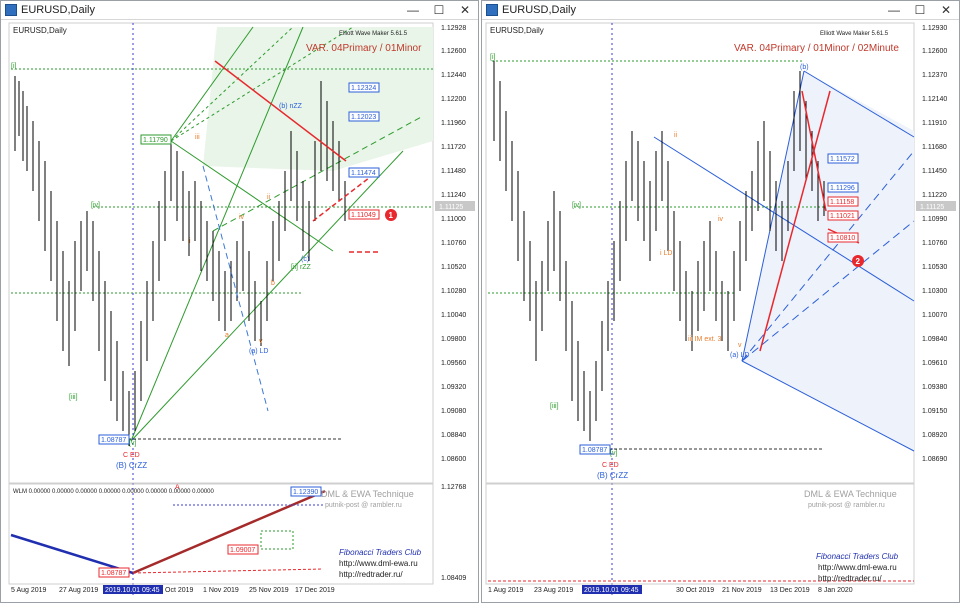 The width and height of the screenshot is (960, 603). Describe the element at coordinates (934, 387) in the screenshot. I see `svg-text: 1.09380` at that location.